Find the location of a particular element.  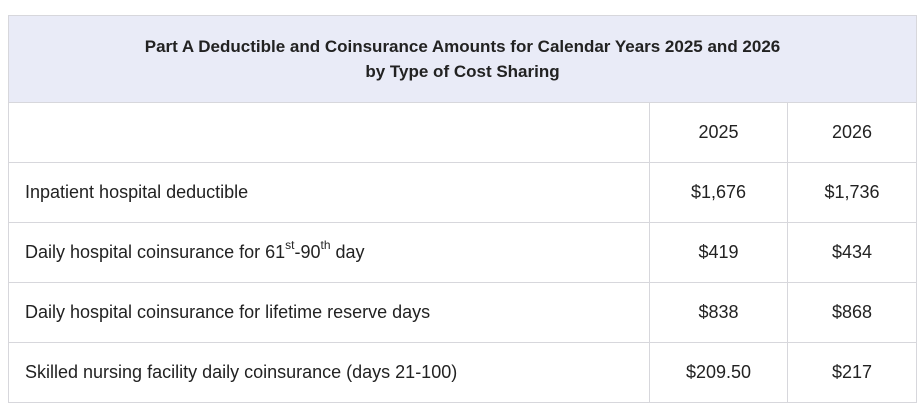

table-header-row: 2025 2026 is located at coordinates (462, 132).